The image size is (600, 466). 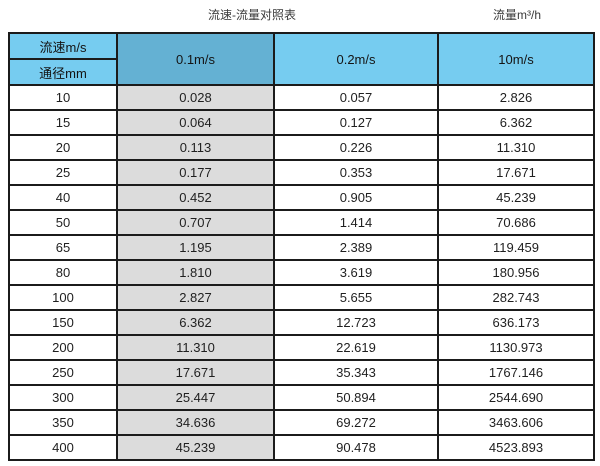 I want to click on flow-value-cell: 2.827, so click(x=195, y=297).